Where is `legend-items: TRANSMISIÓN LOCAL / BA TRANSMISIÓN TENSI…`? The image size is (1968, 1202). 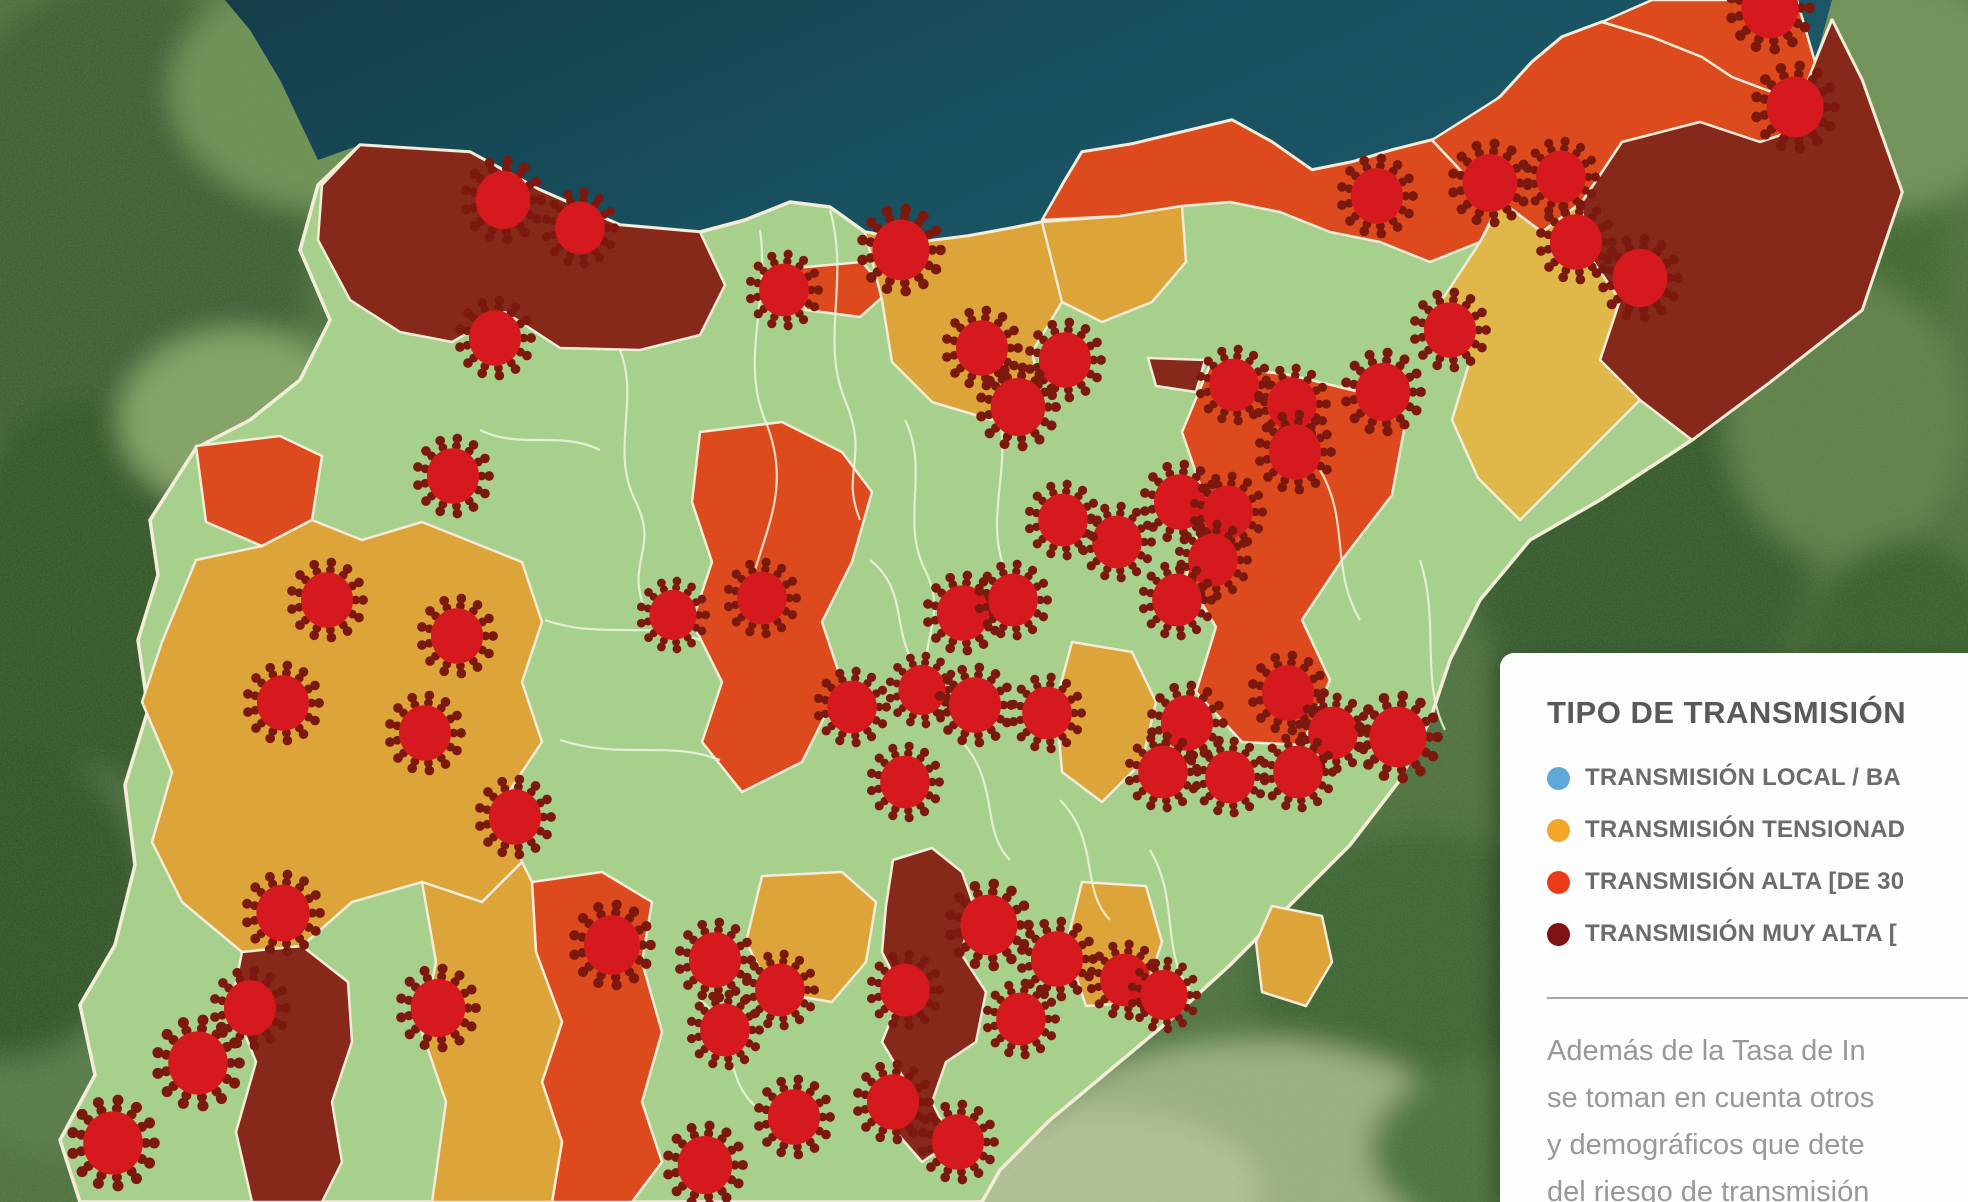 legend-items: TRANSMISIÓN LOCAL / BA TRANSMISIÓN TENSI… is located at coordinates (1757, 856).